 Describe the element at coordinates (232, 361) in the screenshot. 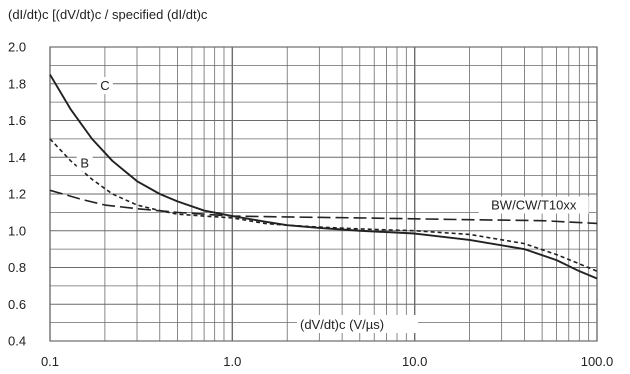

I see `x-tick-label: 1.0` at that location.